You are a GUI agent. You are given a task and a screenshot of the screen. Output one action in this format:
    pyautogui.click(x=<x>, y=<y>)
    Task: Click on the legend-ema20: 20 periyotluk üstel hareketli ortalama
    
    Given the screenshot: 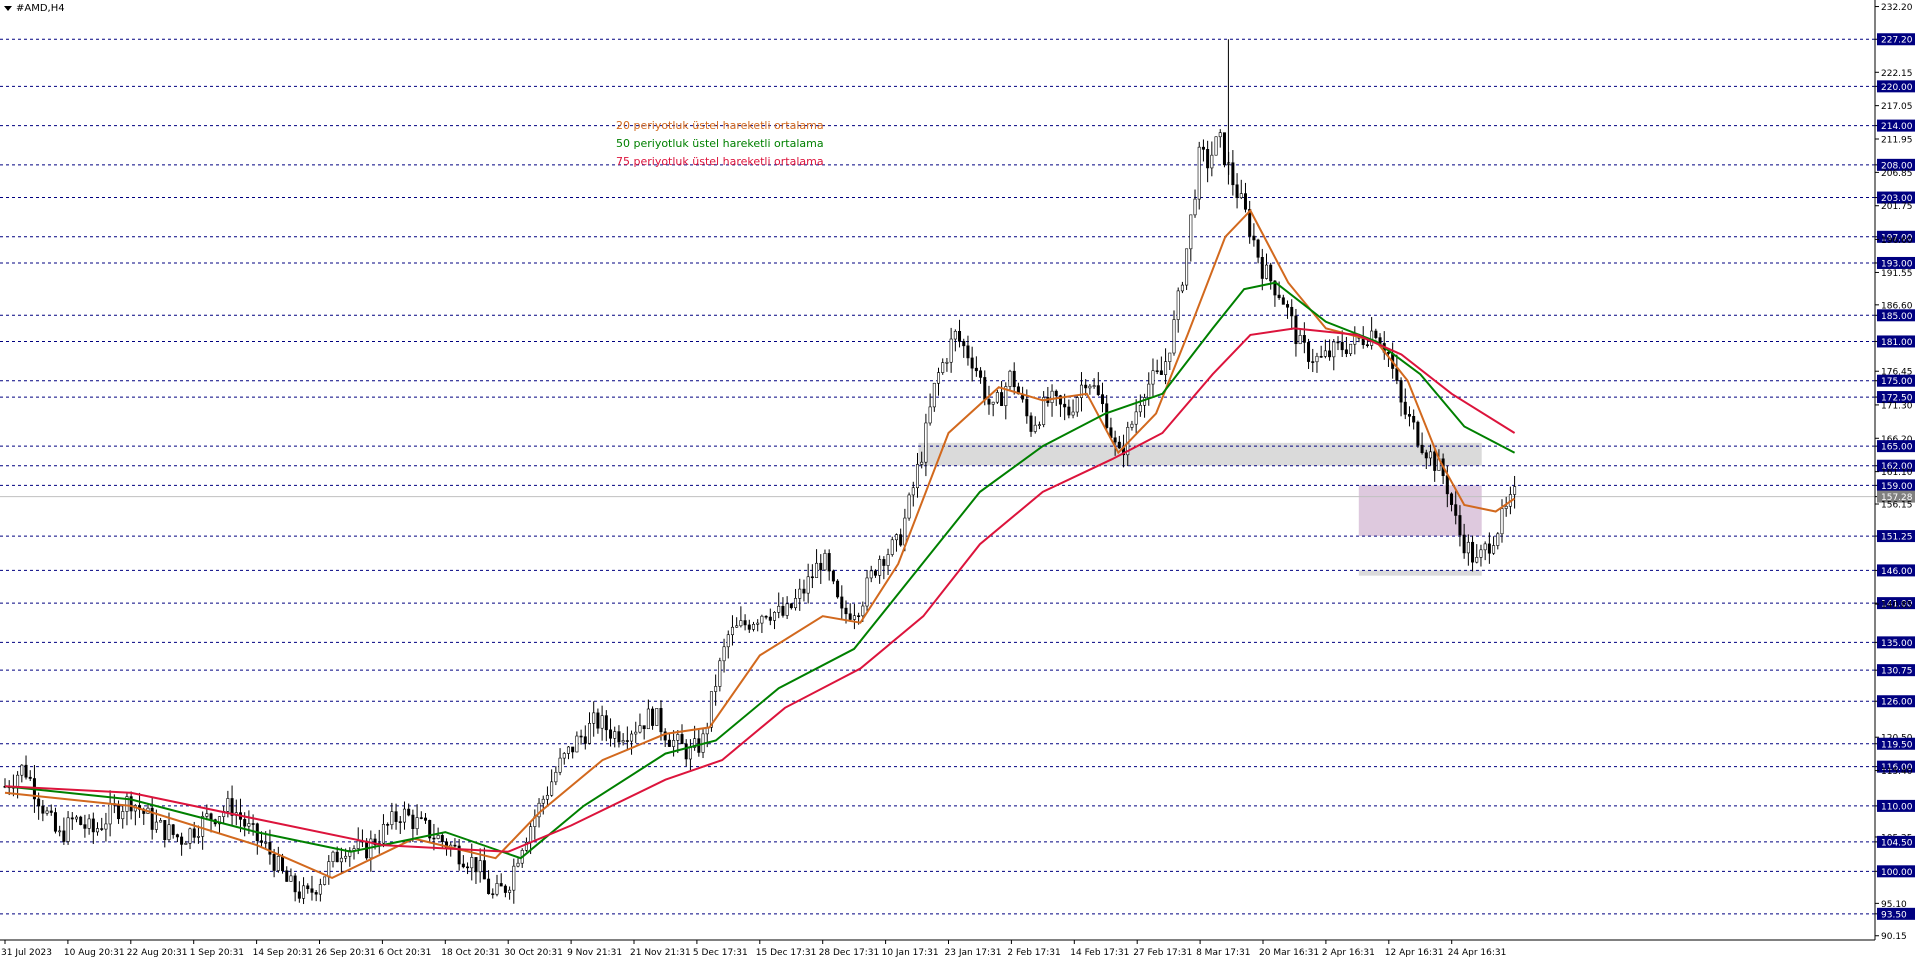 What is the action you would take?
    pyautogui.click(x=720, y=125)
    